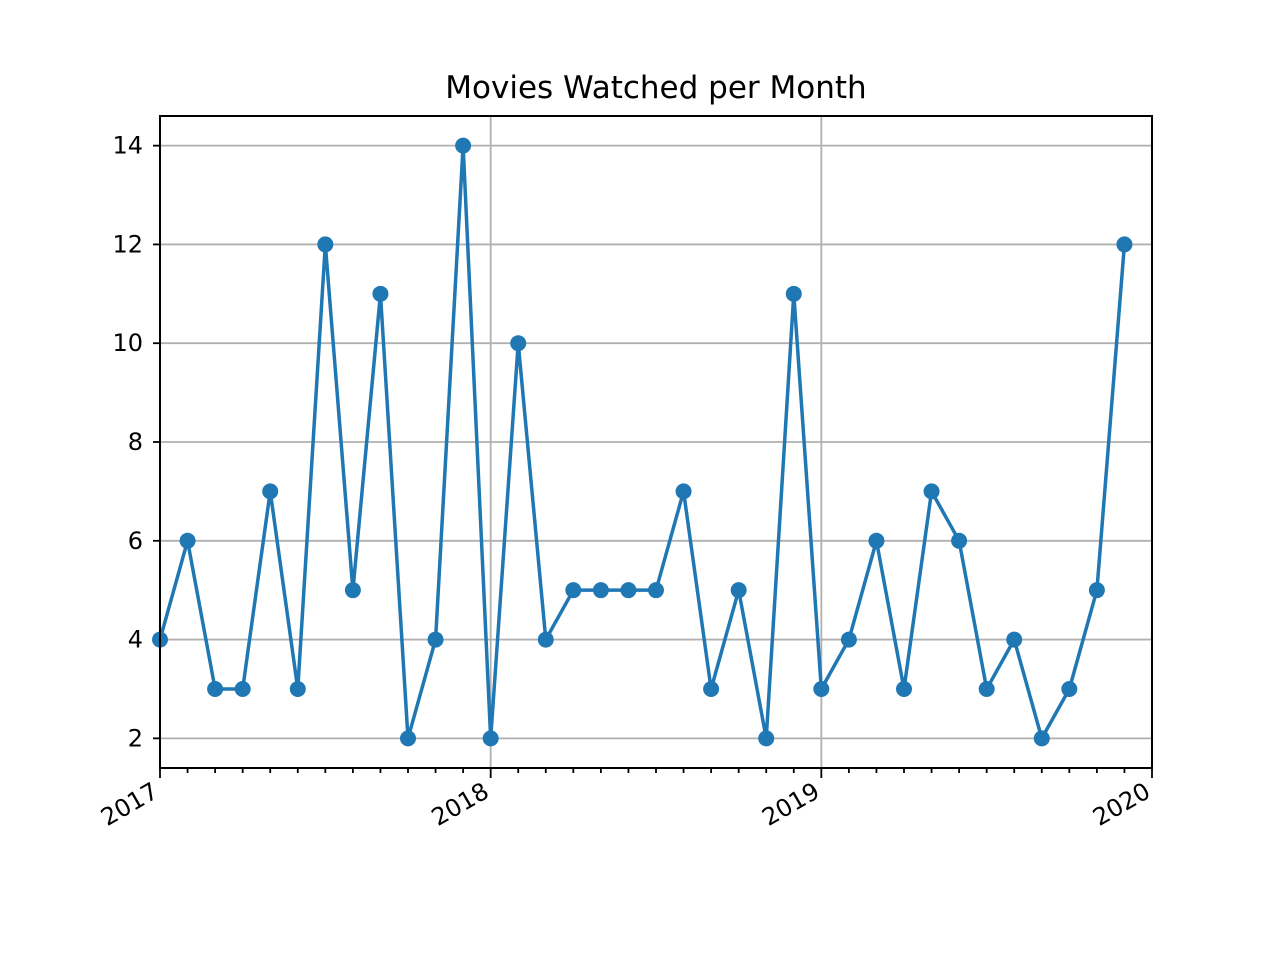  I want to click on y-axis: 2 4 6 8 10 12 14, so click(136, 442).